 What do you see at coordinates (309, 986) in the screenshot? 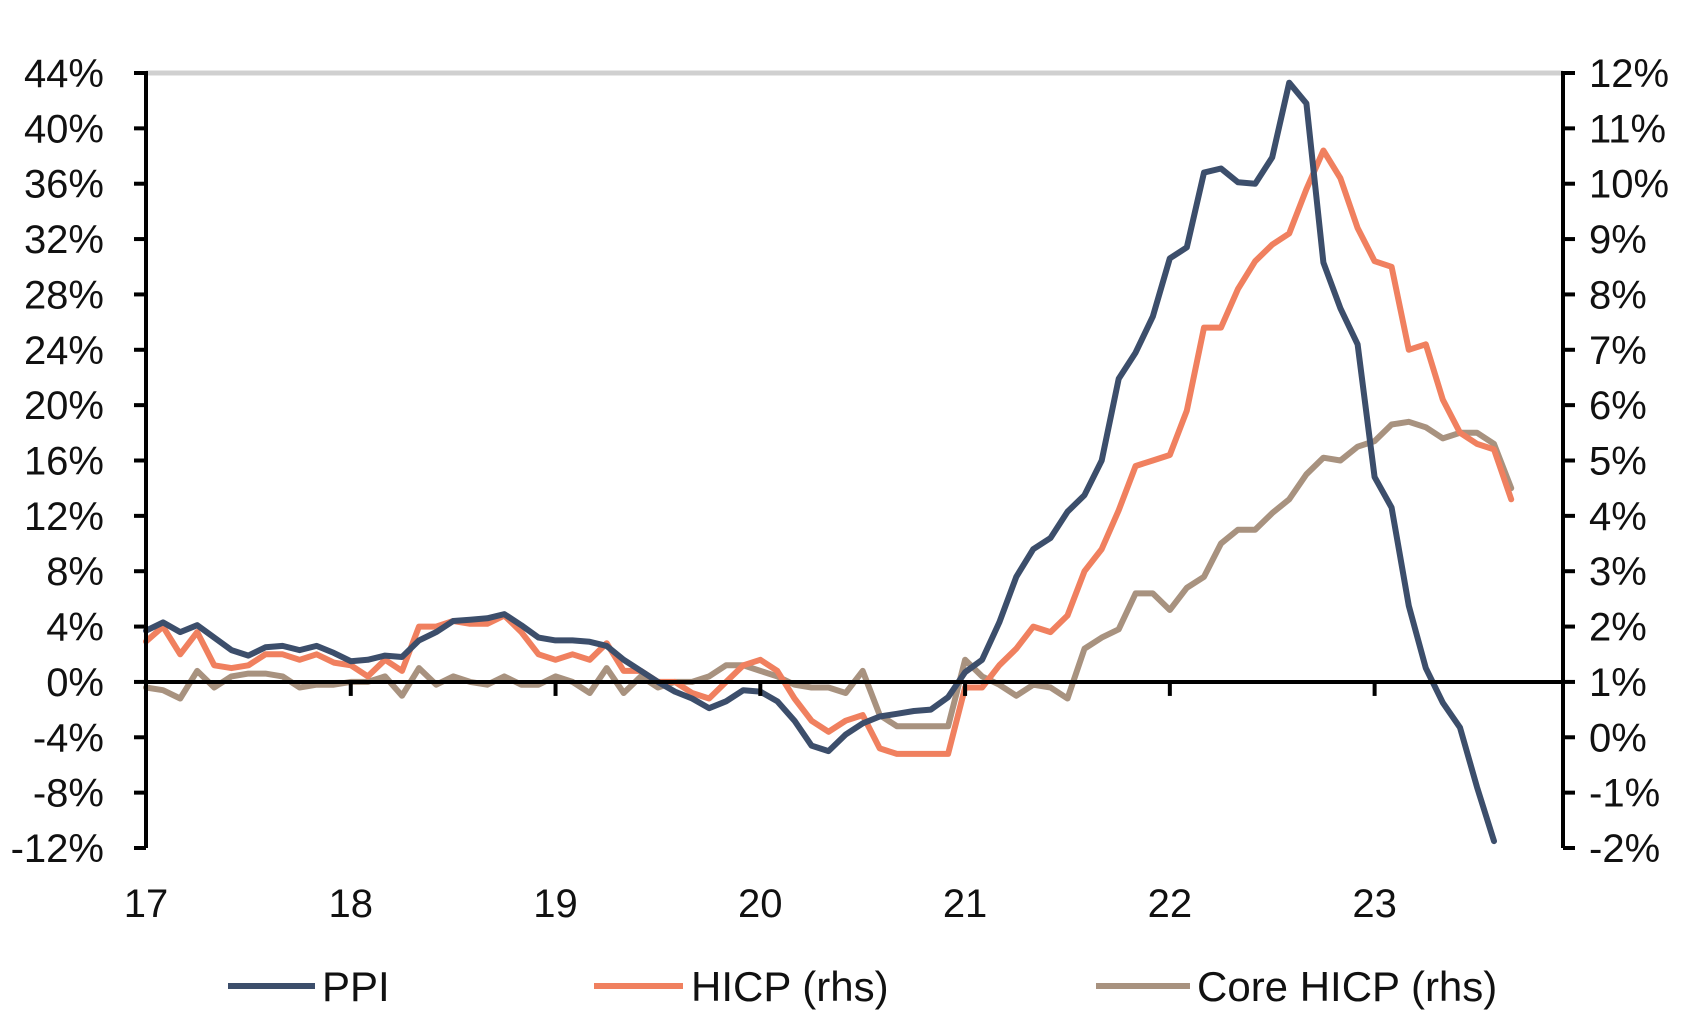
I see `legend-item-ppi: PPI` at bounding box center [309, 986].